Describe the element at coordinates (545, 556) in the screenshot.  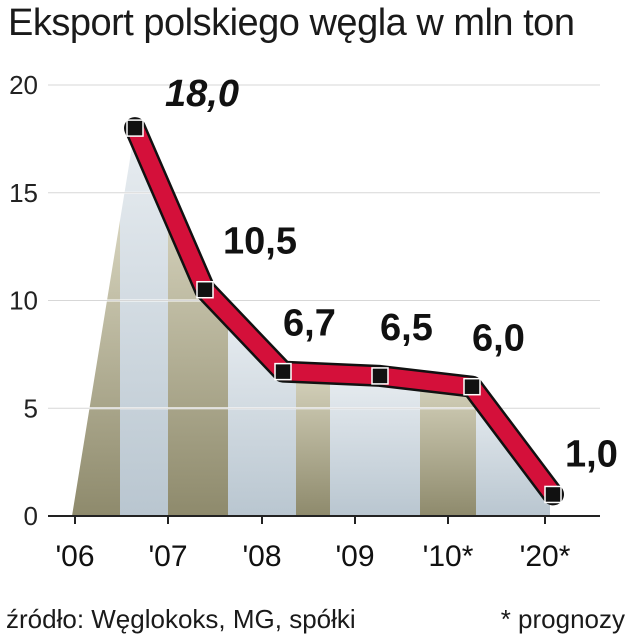
I see `x-tick-label: '20*` at that location.